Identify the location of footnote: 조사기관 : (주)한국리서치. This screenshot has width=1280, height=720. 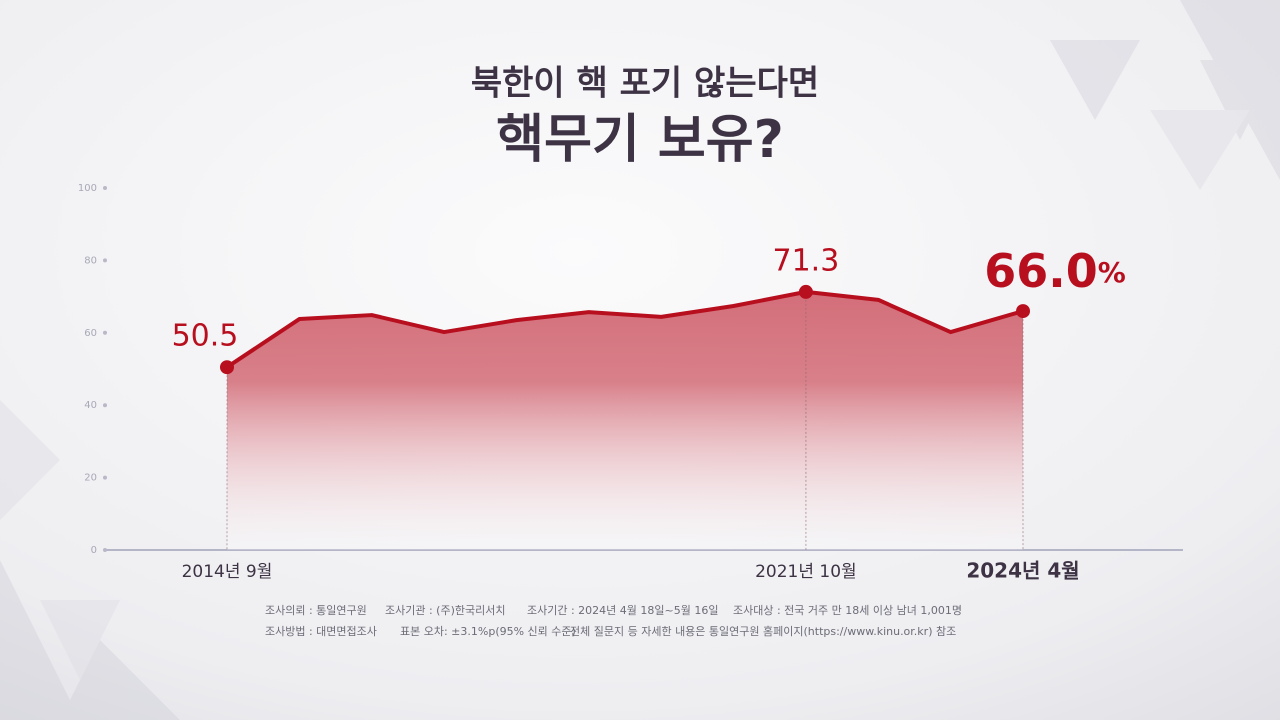
(445, 610).